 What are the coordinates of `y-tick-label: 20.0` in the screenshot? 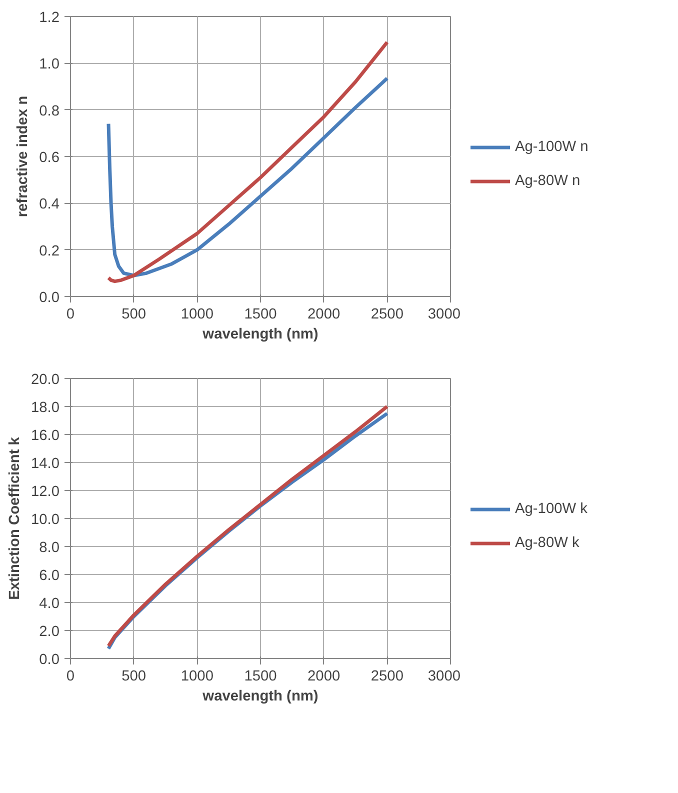 It's located at (45, 380).